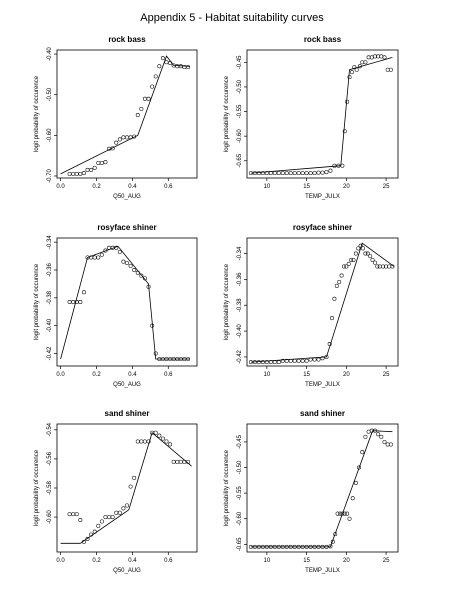  What do you see at coordinates (50, 353) in the screenshot?
I see `y-tick-label: -0.42` at bounding box center [50, 353].